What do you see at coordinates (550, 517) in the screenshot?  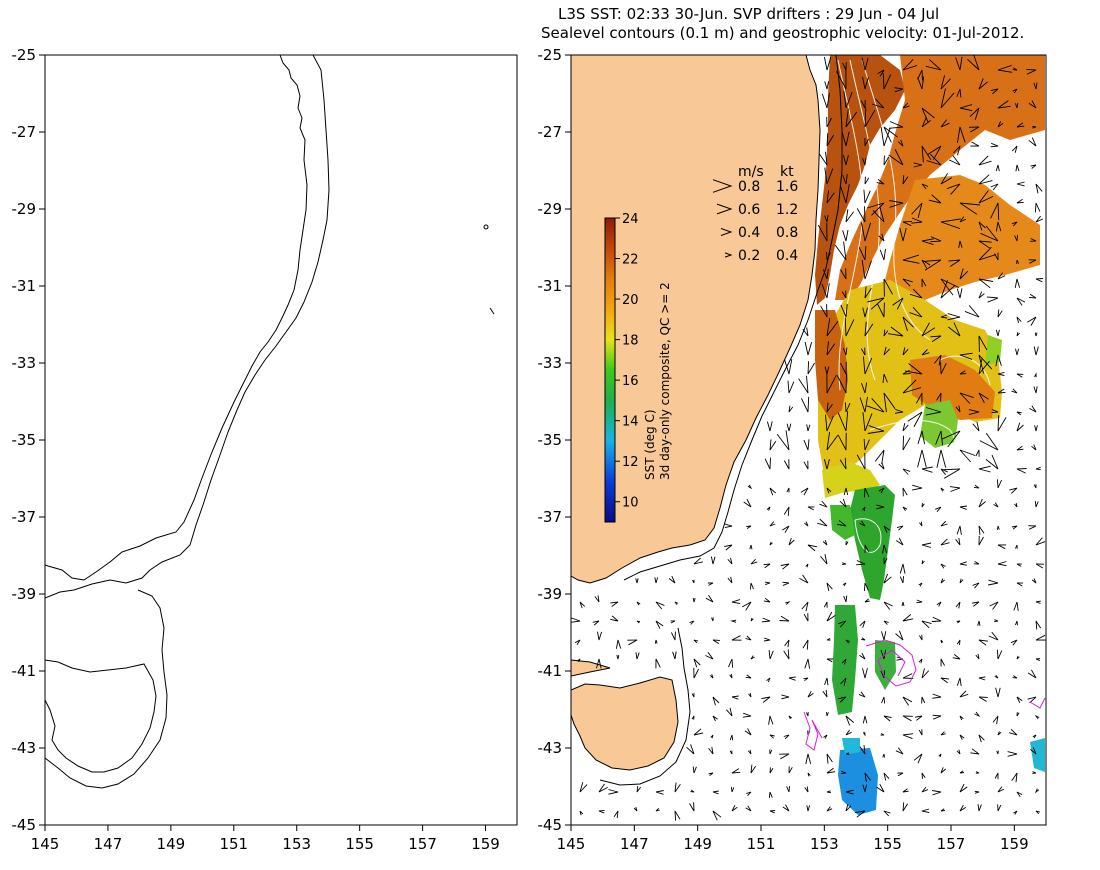 I see `right-y-tick-label: -37` at bounding box center [550, 517].